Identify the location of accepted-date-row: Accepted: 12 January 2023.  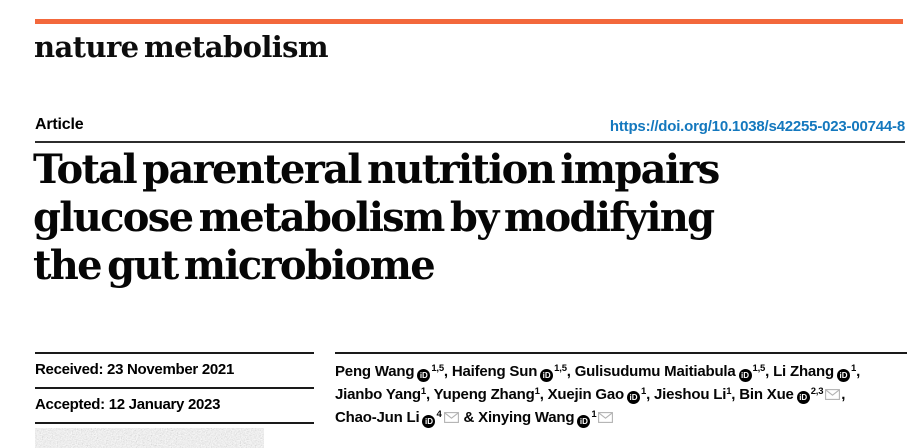
(174, 404).